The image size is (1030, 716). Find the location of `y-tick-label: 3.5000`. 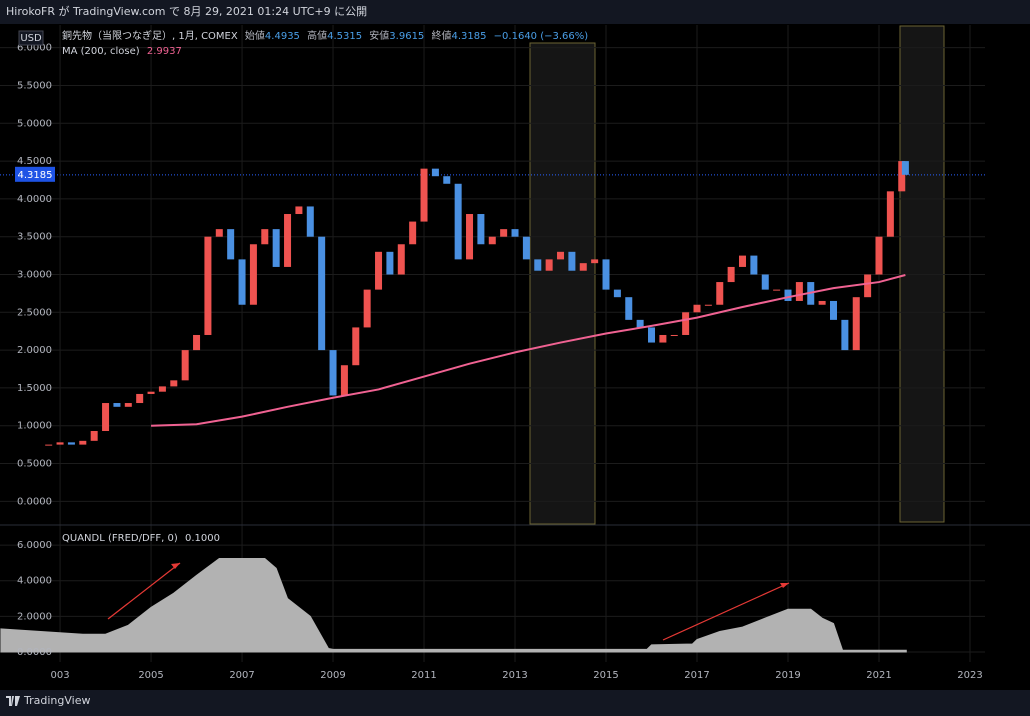

y-tick-label: 3.5000 is located at coordinates (34, 237).